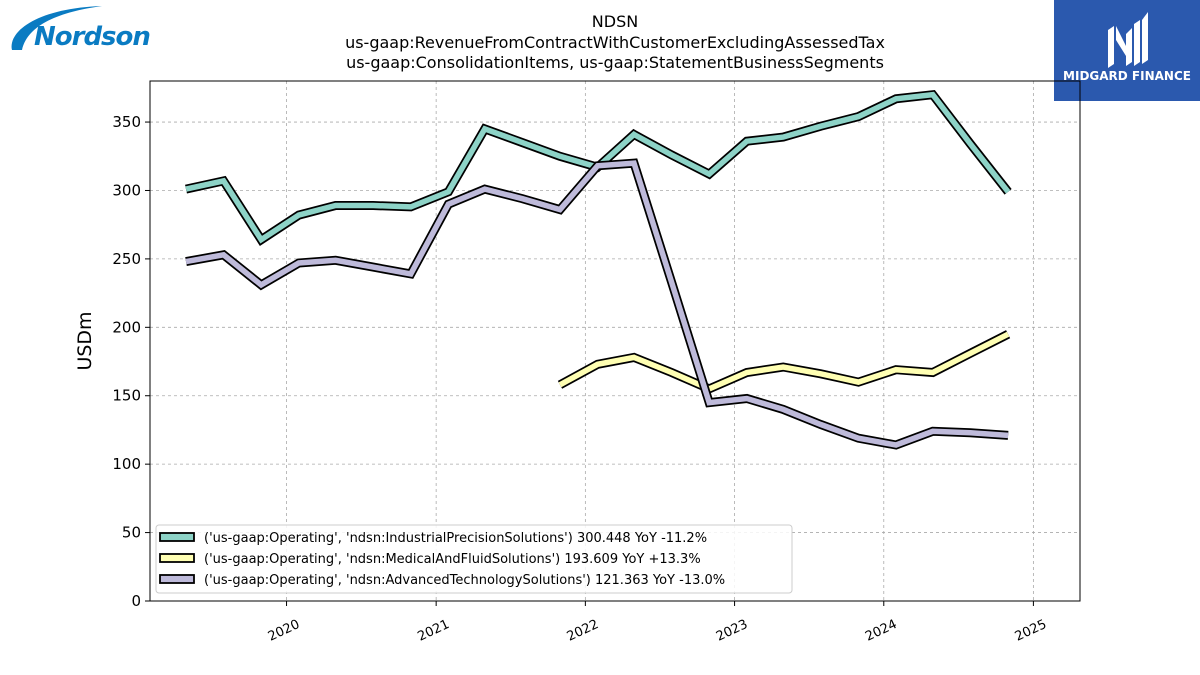  Describe the element at coordinates (85, 340) in the screenshot. I see `y-axis-label: USDm` at that location.